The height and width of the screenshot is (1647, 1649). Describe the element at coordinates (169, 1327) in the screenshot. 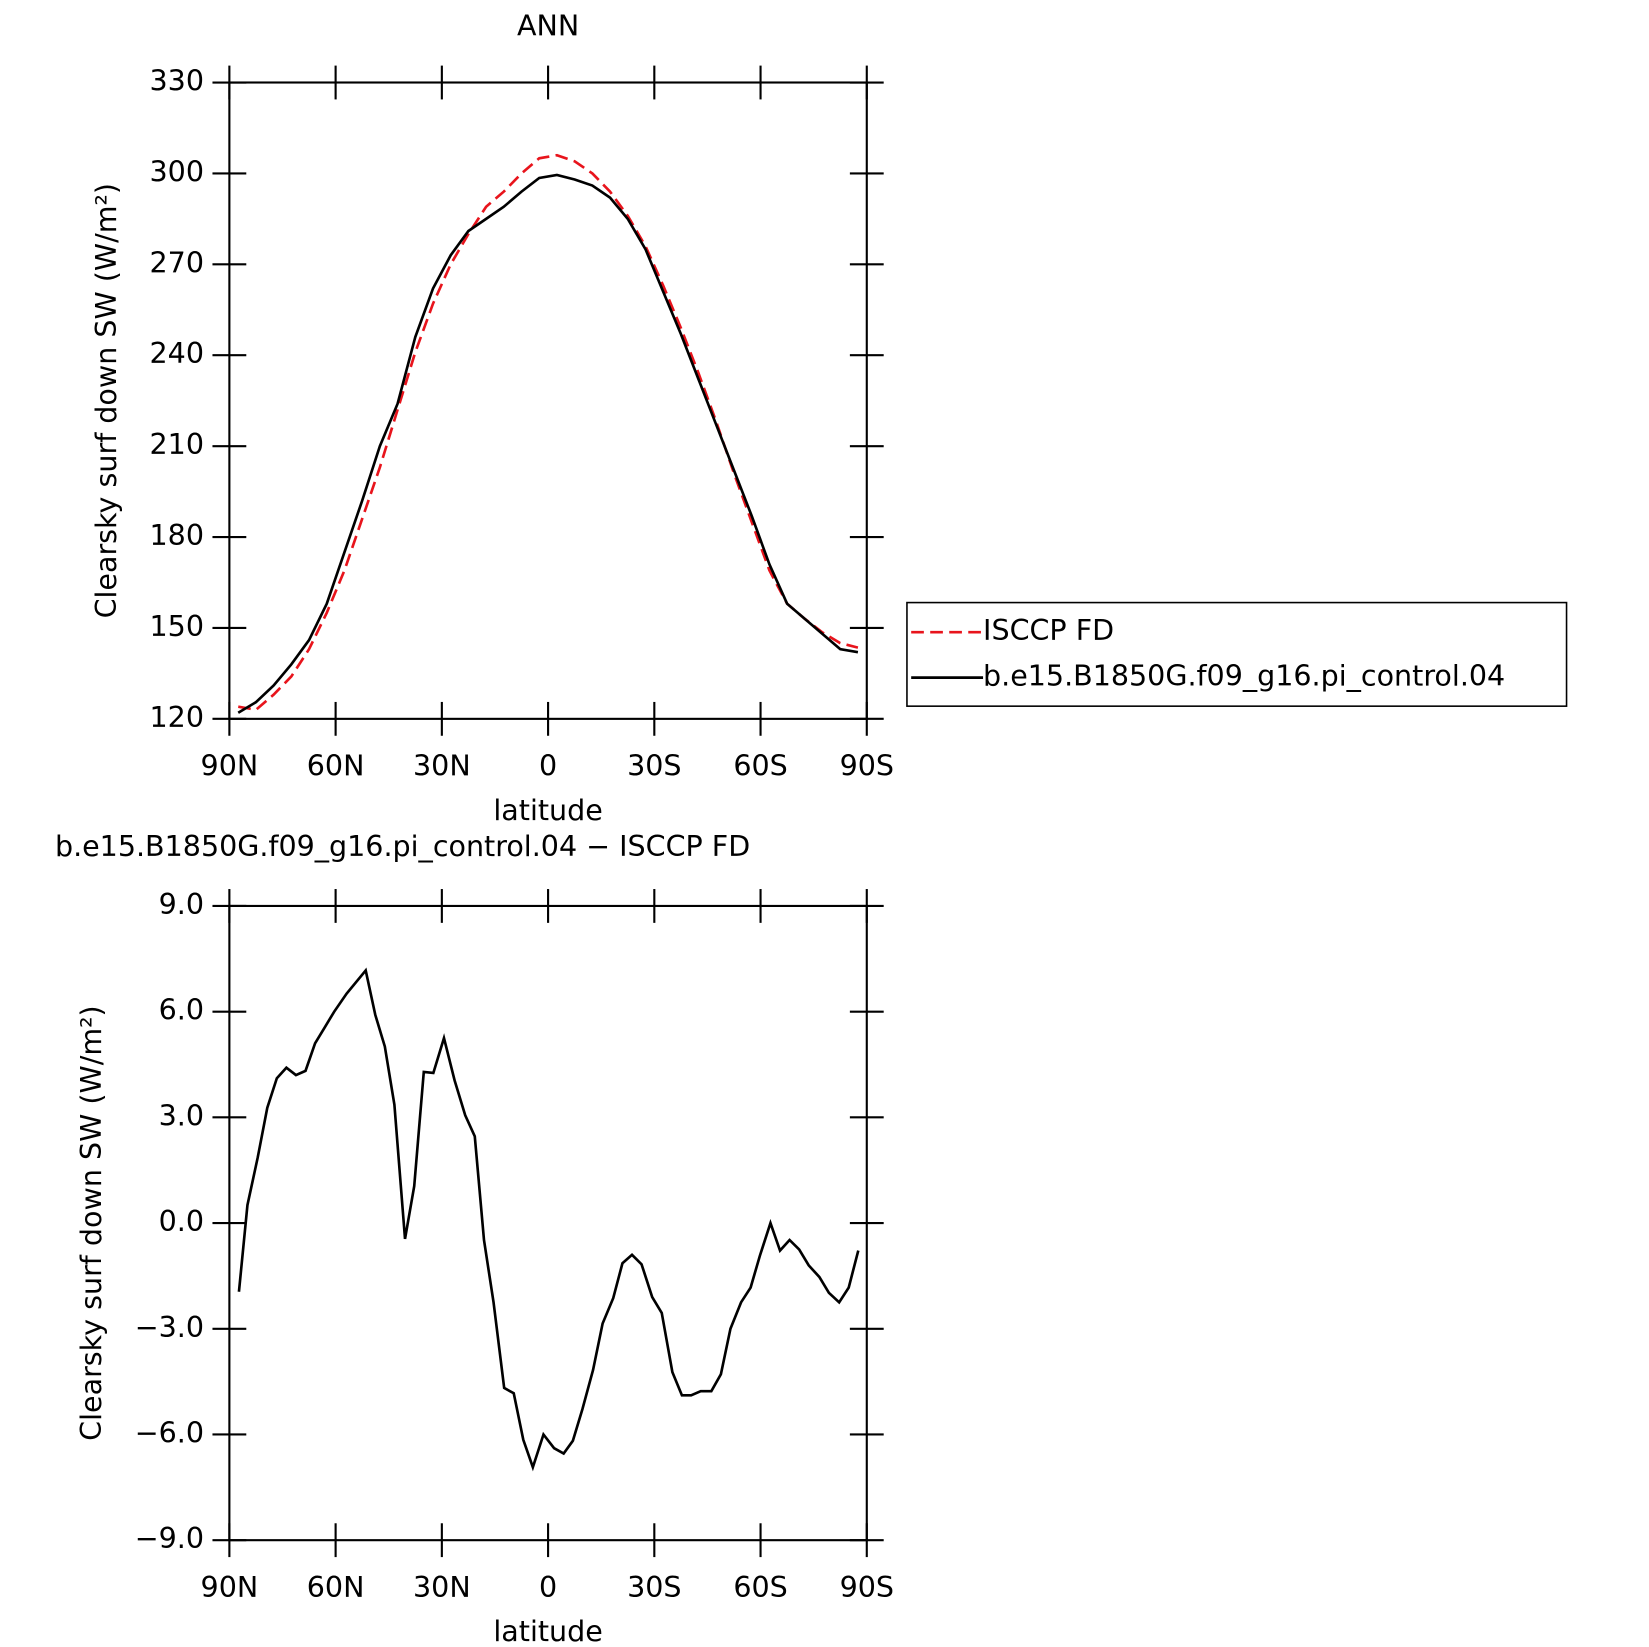

I see `y-tick-label: −3.0` at that location.